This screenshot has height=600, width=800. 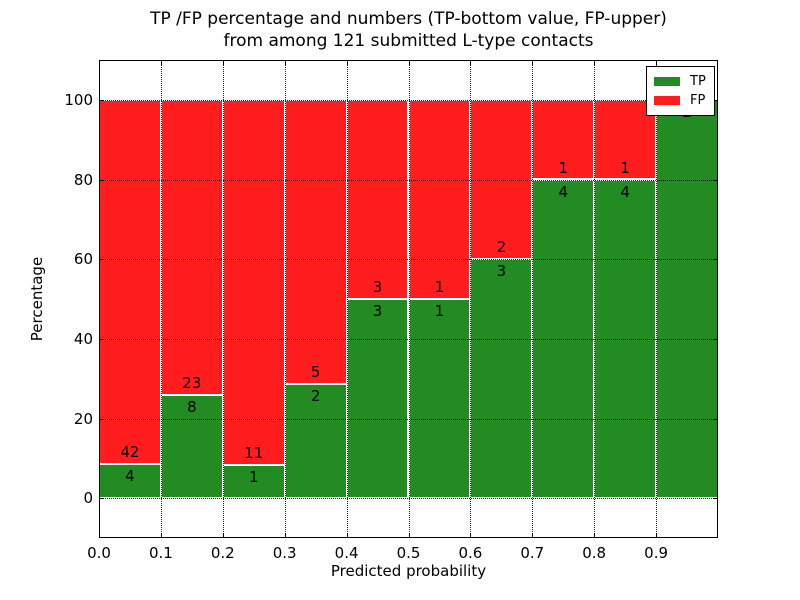 I want to click on legend-item-fp: FP, so click(x=680, y=100).